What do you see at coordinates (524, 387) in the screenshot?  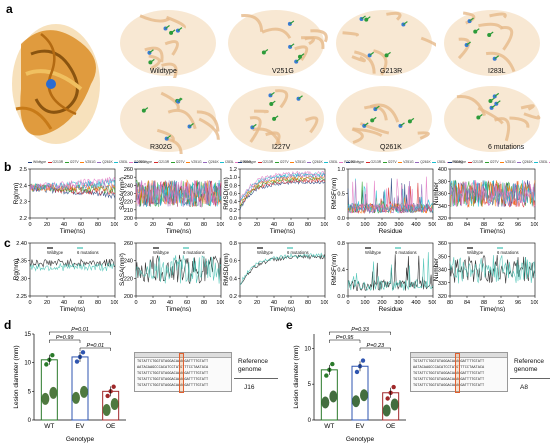 I see `gene-label-line: A8` at bounding box center [524, 387].